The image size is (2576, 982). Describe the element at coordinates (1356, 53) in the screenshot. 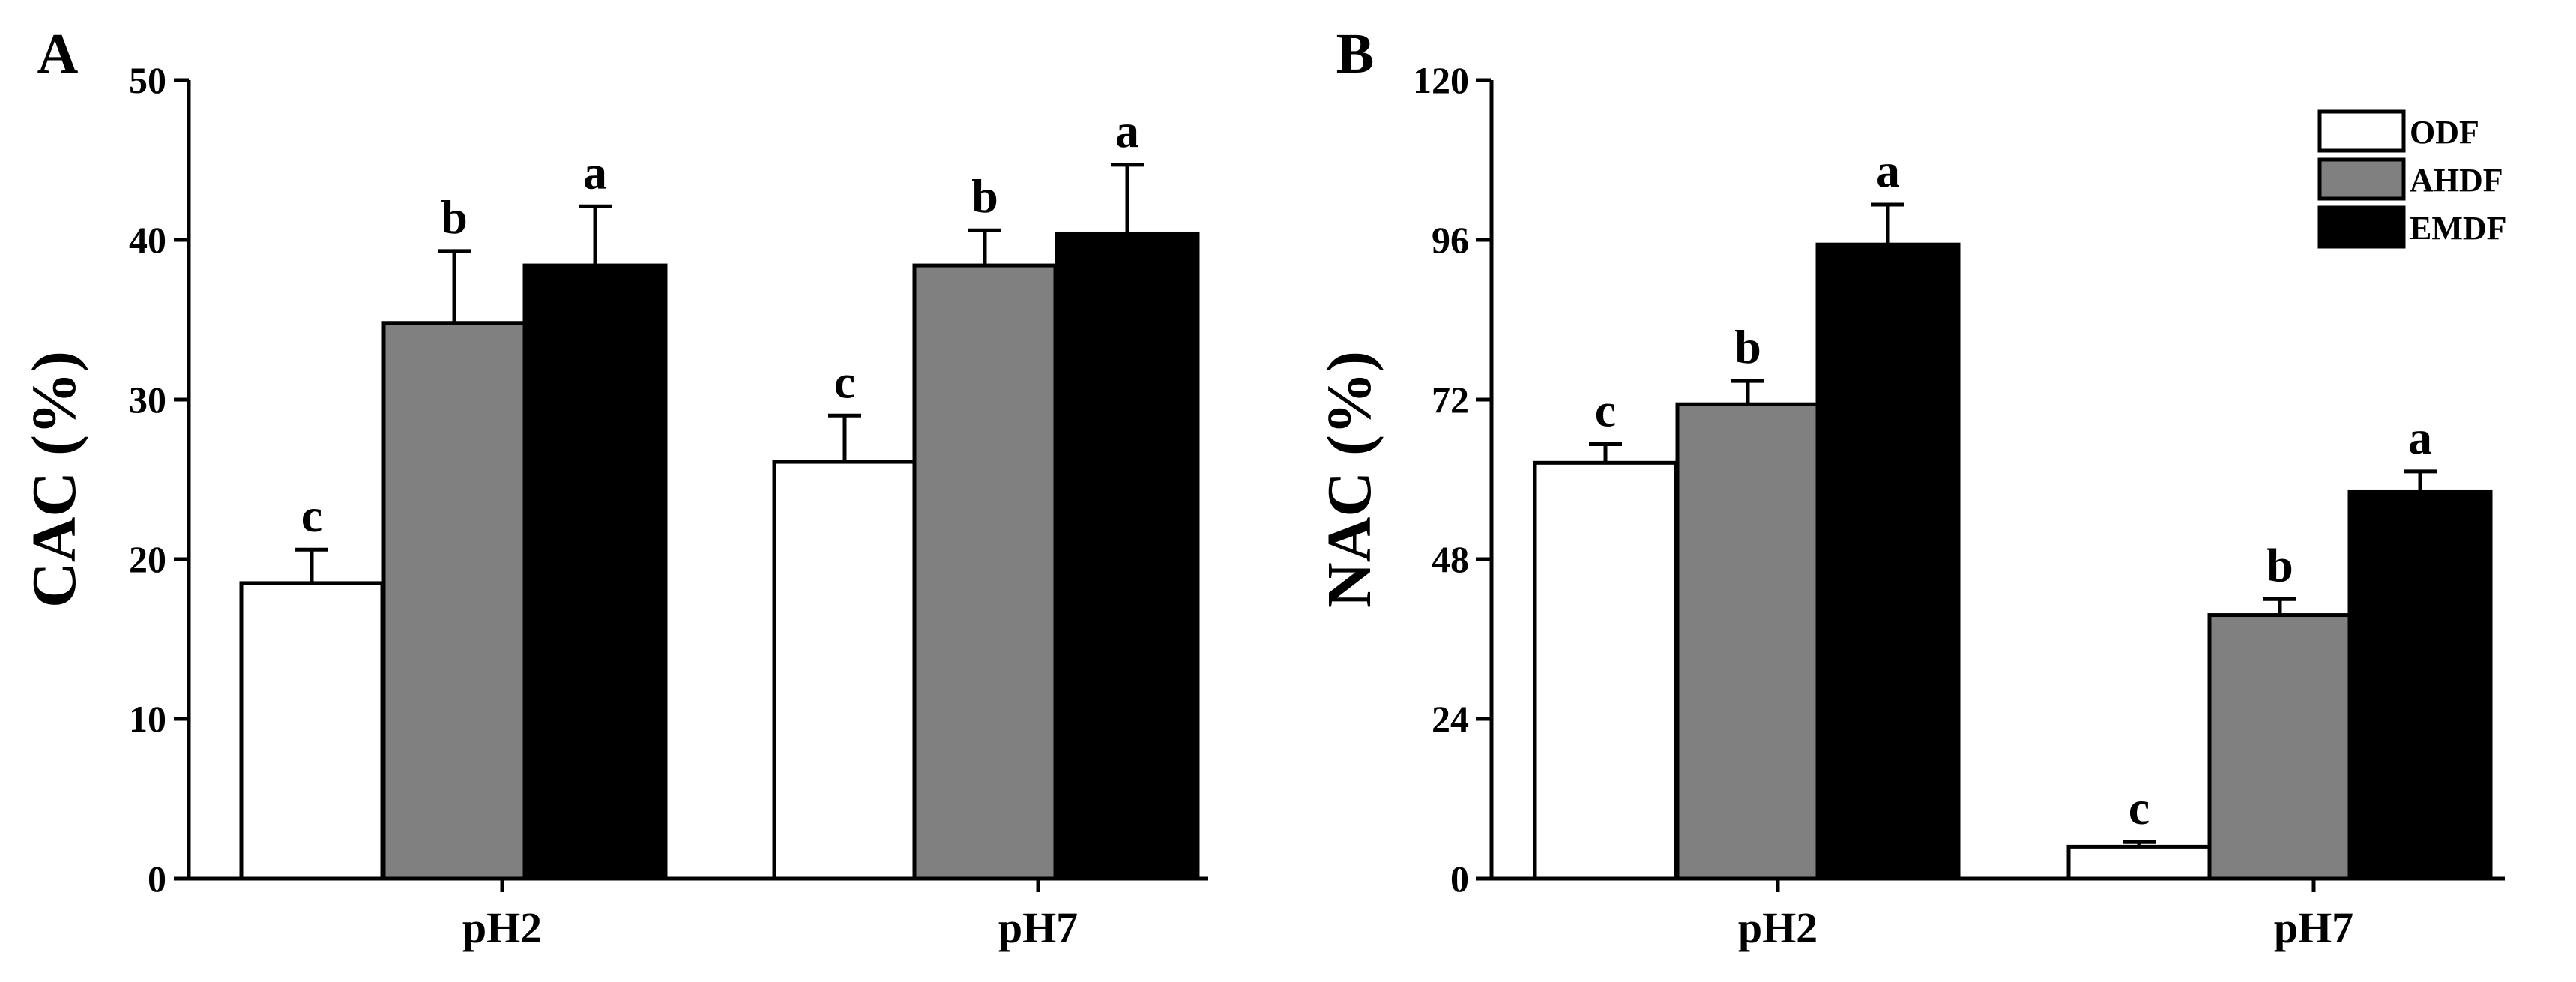

I see `panel-label: B` at that location.